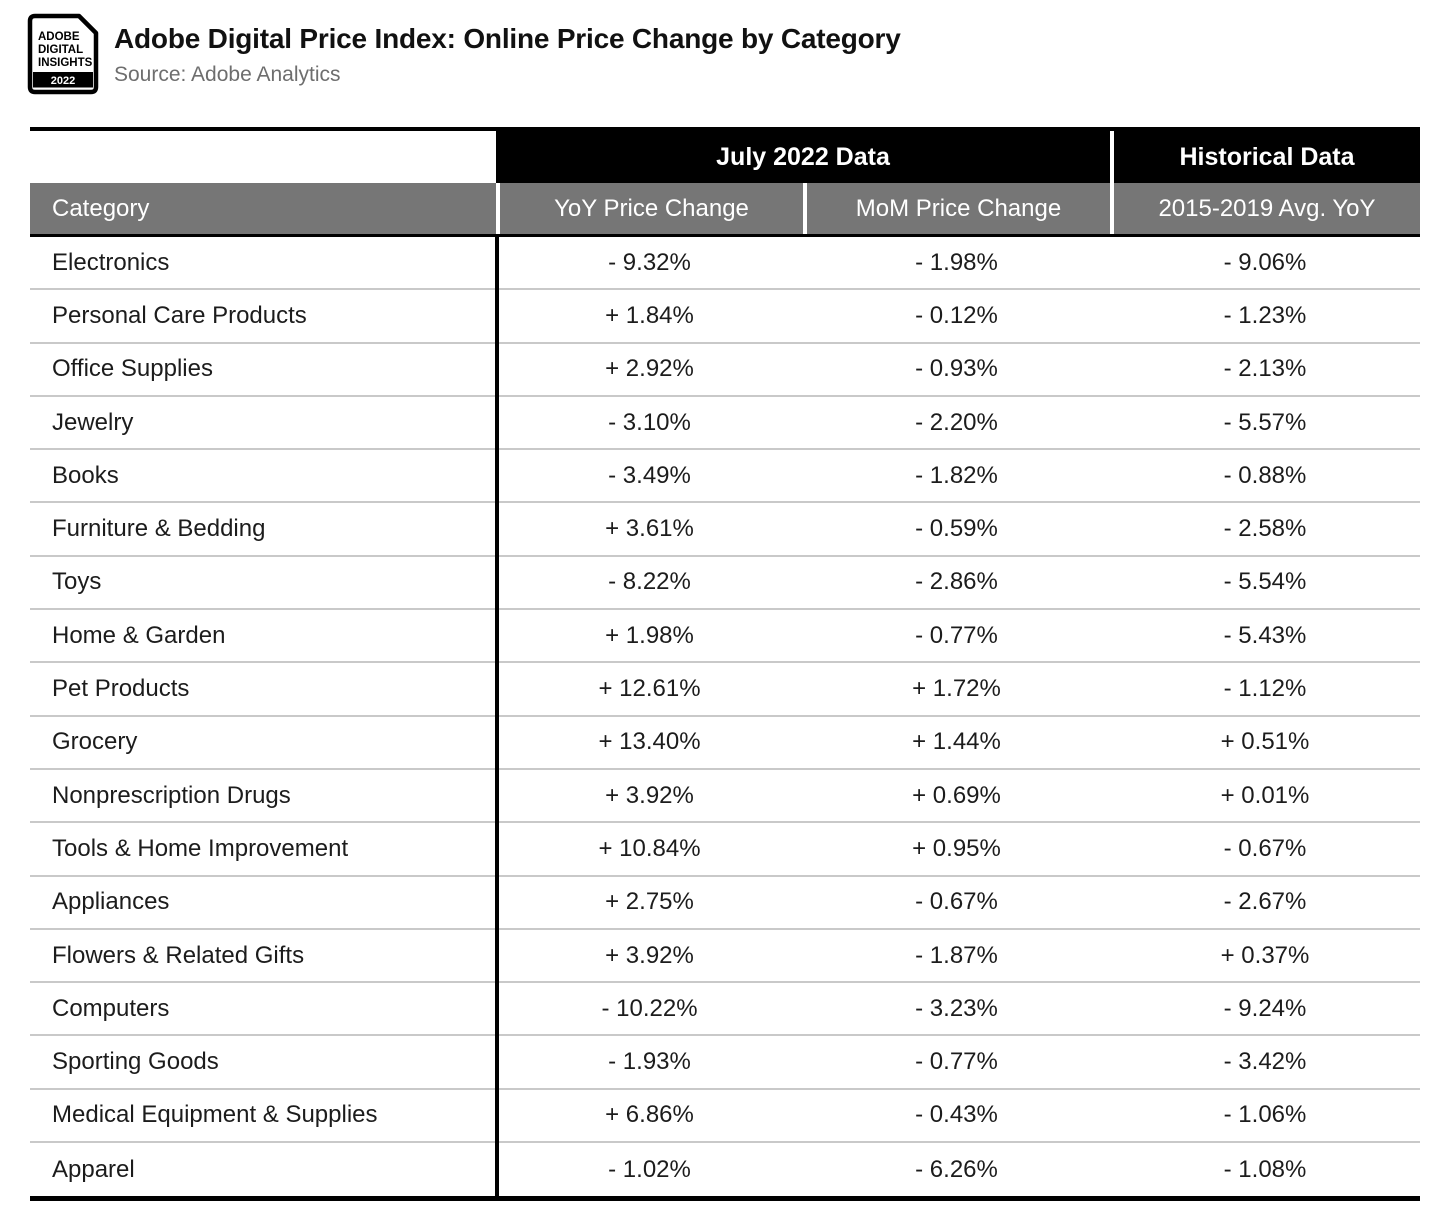 This screenshot has height=1218, width=1438. I want to click on column-header-category: Category, so click(101, 208).